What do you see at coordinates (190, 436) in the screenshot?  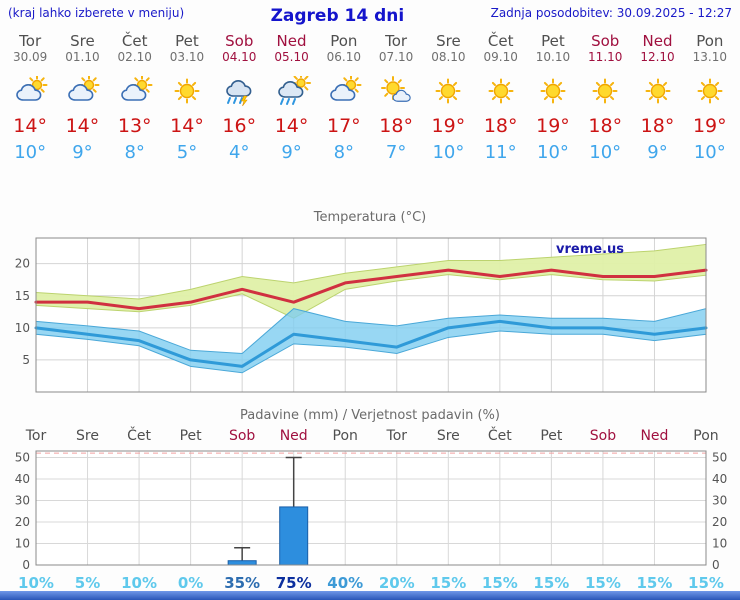 I see `precip-day-label: Pet` at bounding box center [190, 436].